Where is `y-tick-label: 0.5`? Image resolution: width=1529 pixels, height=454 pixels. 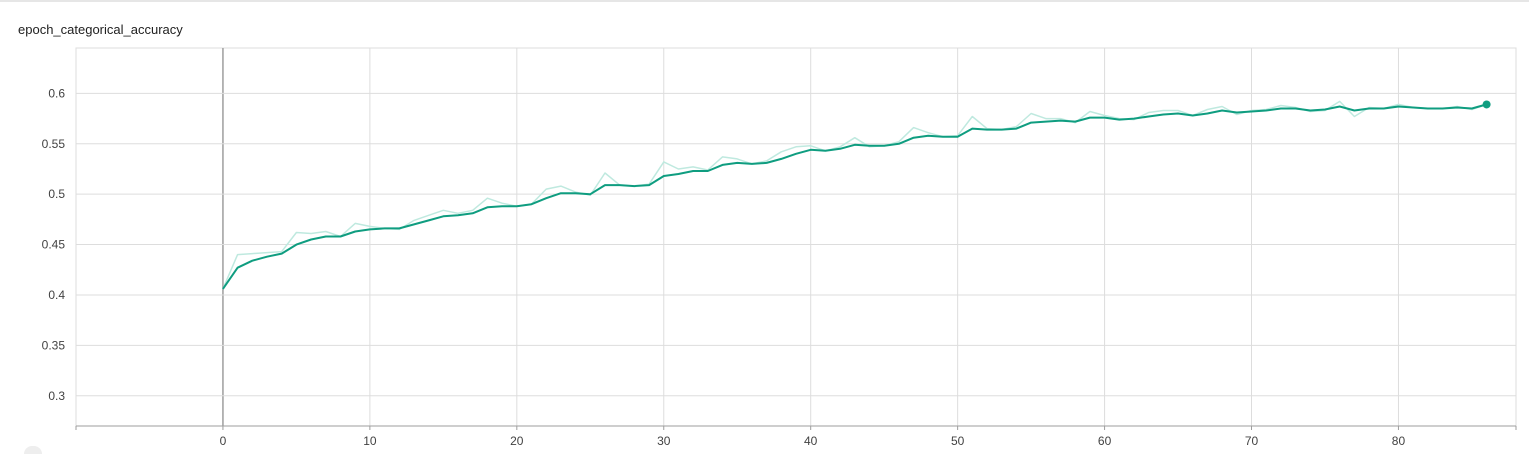 y-tick-label: 0.5 is located at coordinates (56, 194).